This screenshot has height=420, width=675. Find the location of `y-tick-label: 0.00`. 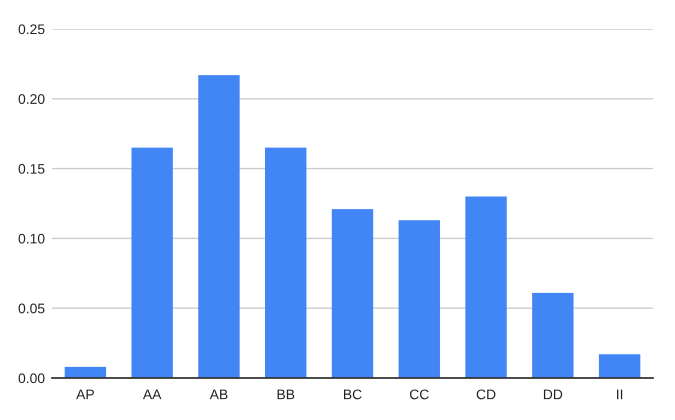

y-tick-label: 0.00 is located at coordinates (31, 378).